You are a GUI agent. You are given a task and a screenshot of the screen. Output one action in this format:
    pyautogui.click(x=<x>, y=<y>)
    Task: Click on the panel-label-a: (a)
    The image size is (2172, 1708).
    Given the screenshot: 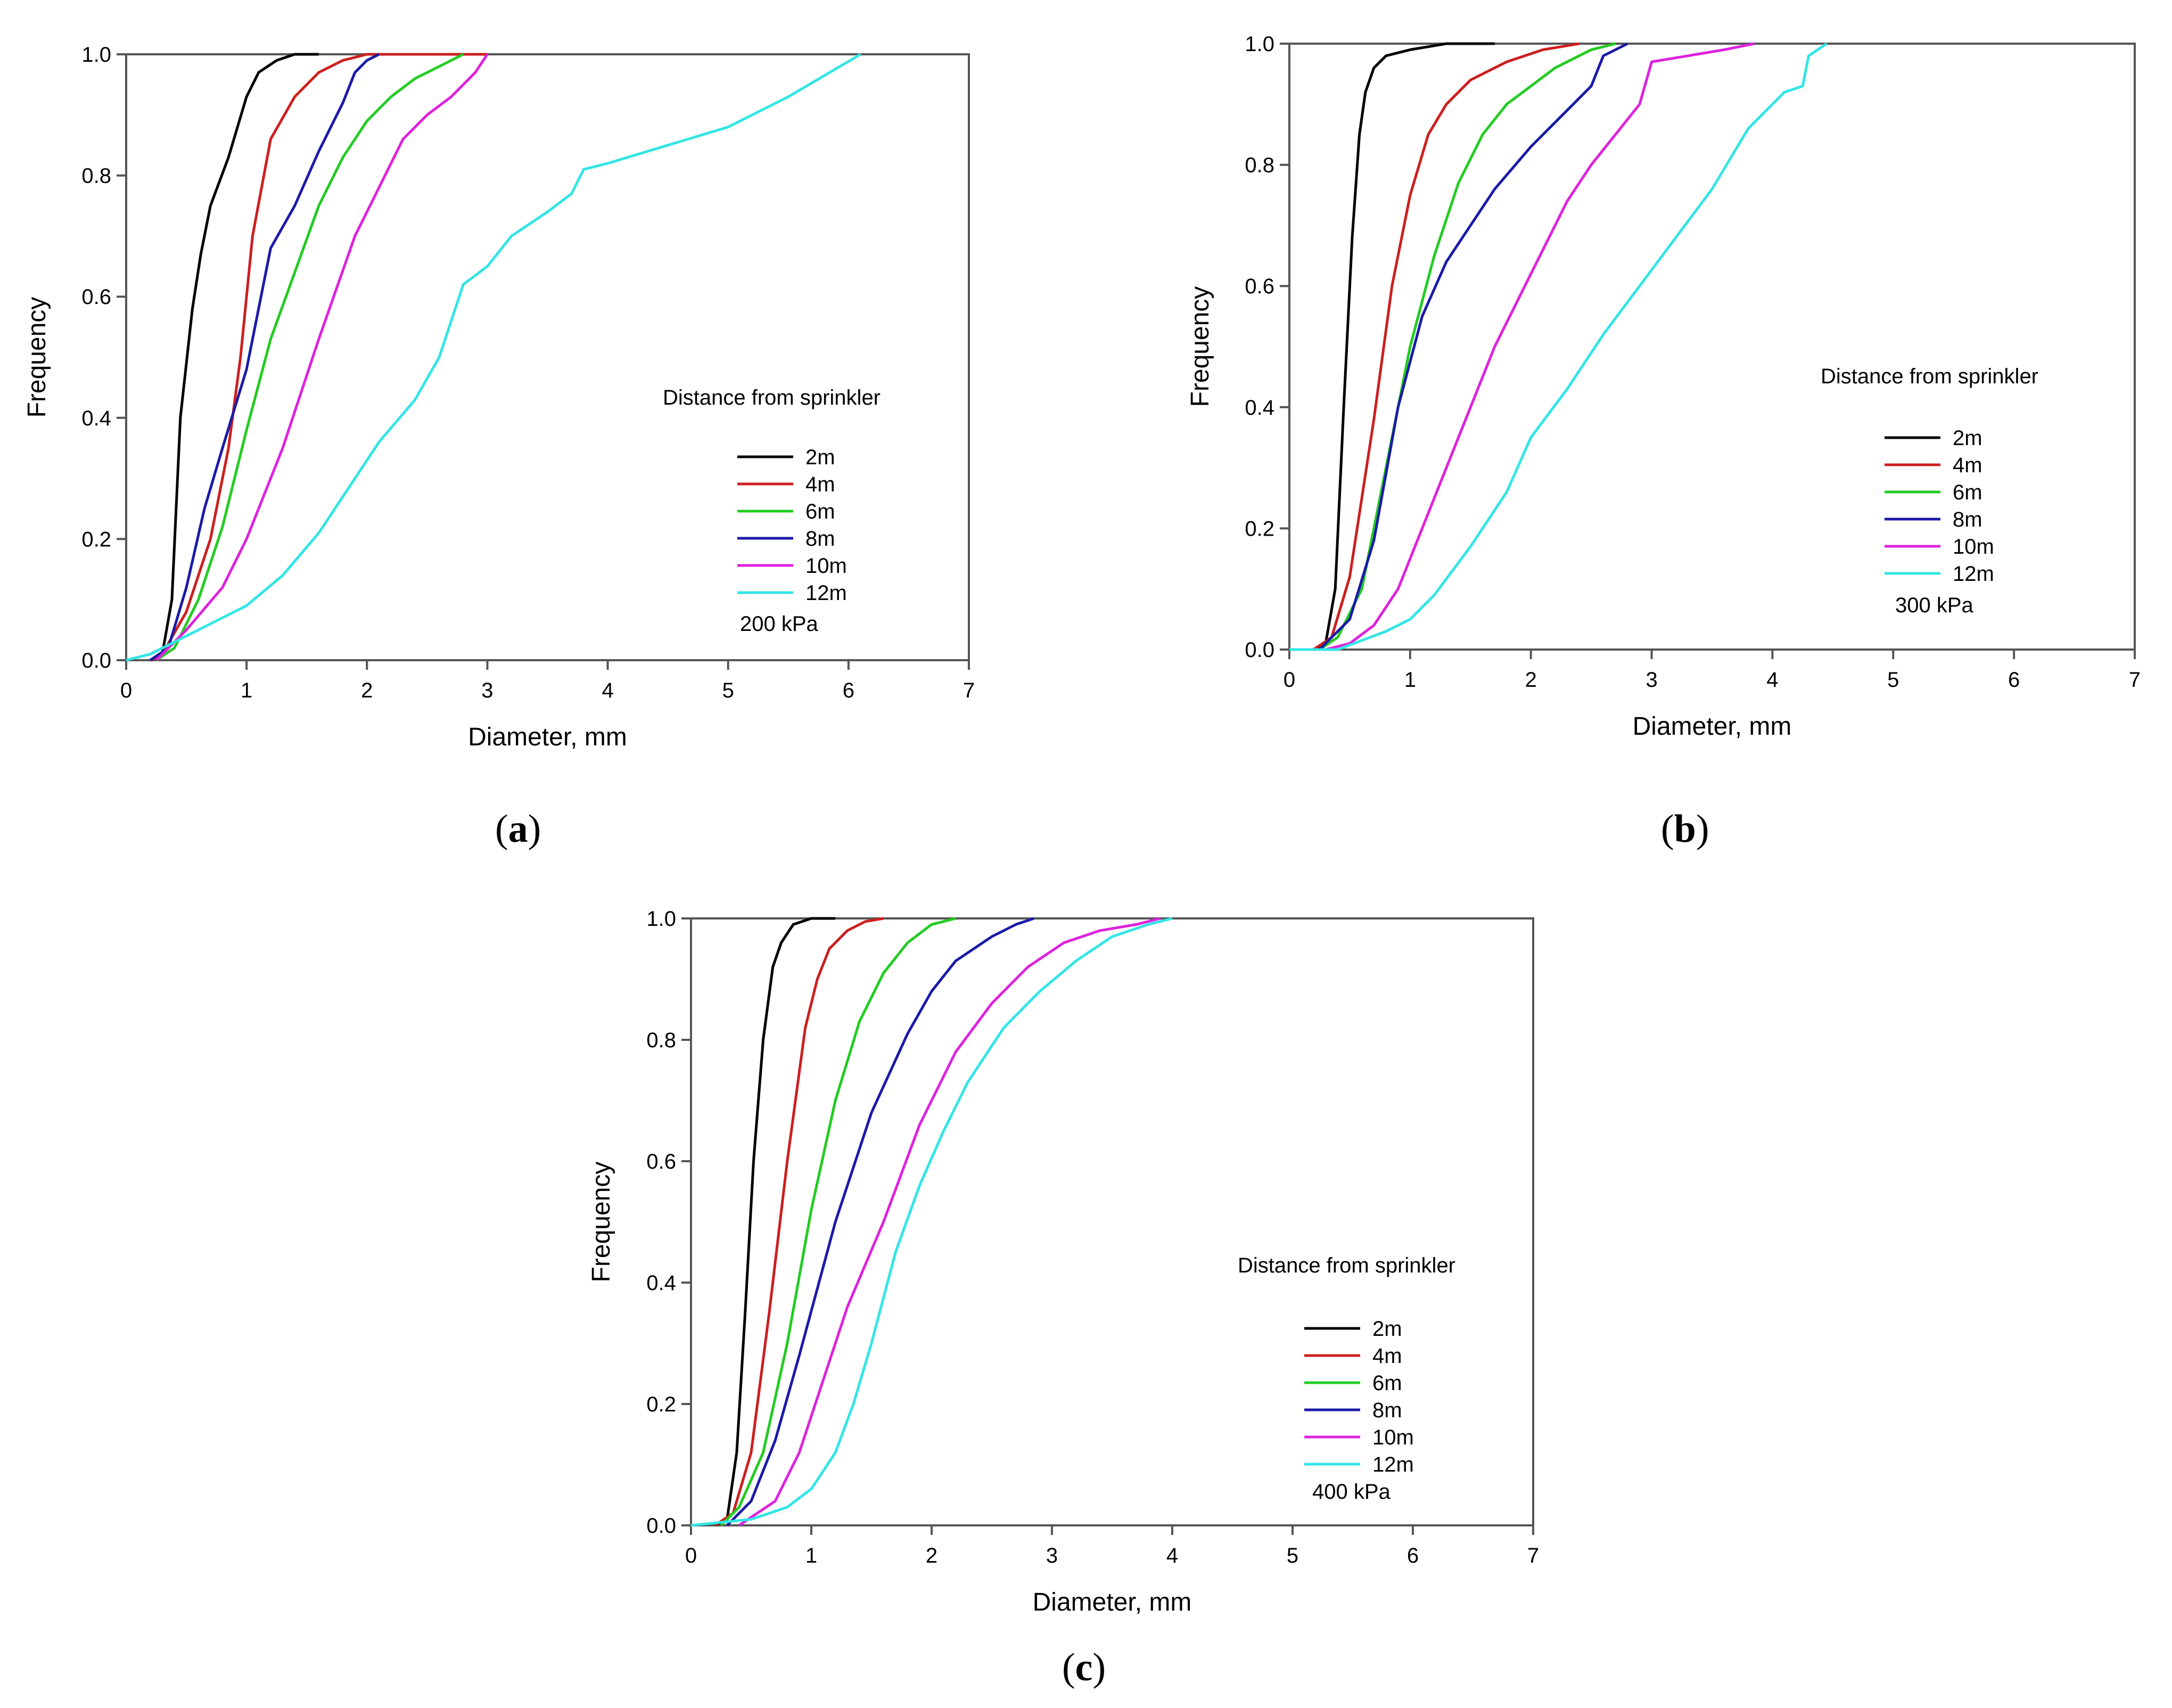 What is the action you would take?
    pyautogui.click(x=518, y=829)
    